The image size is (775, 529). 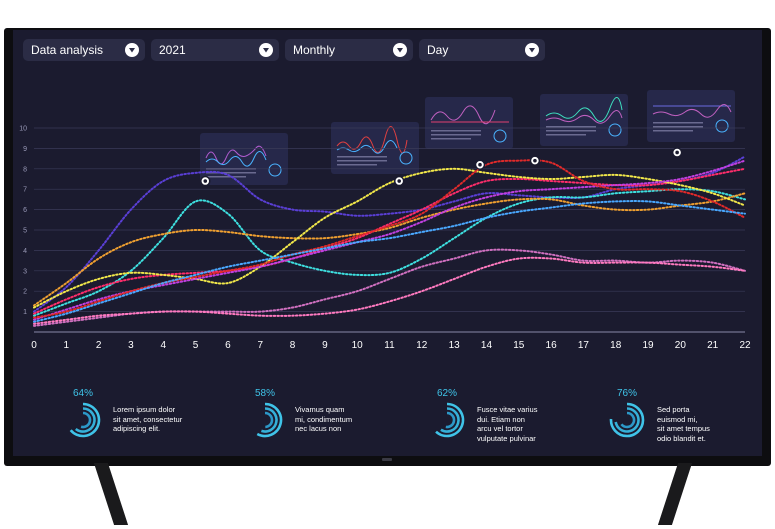 I want to click on x-tick-label: 10, so click(x=358, y=345).